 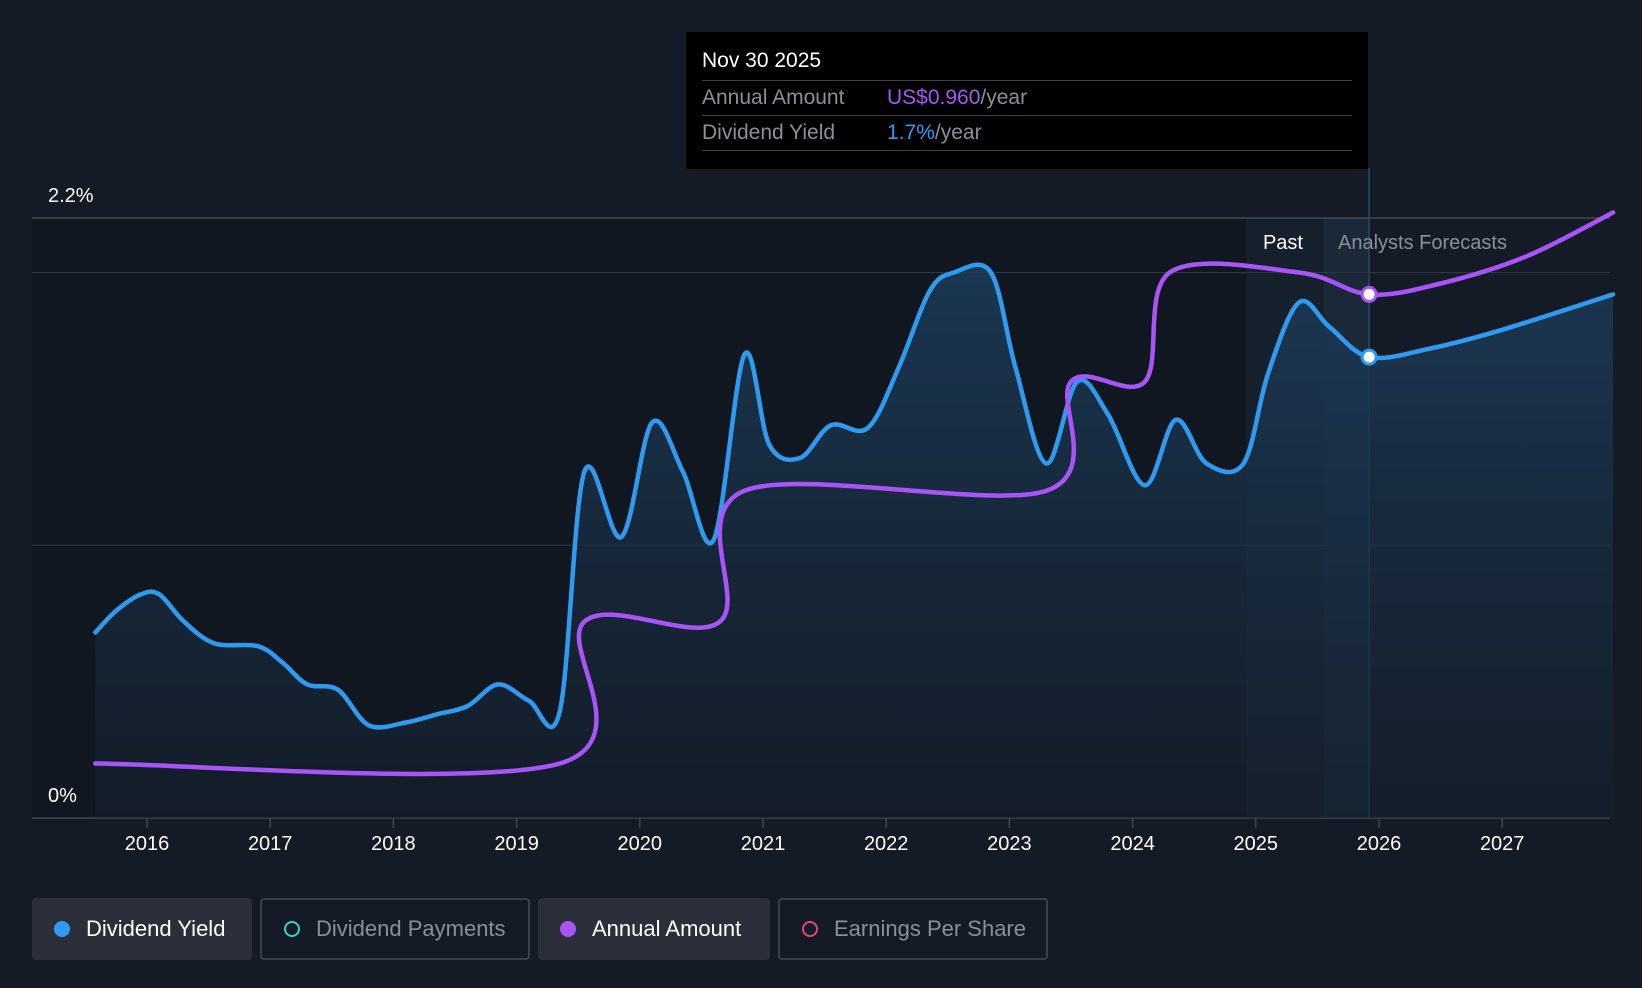 What do you see at coordinates (930, 928) in the screenshot?
I see `legend-label: Earnings Per Share` at bounding box center [930, 928].